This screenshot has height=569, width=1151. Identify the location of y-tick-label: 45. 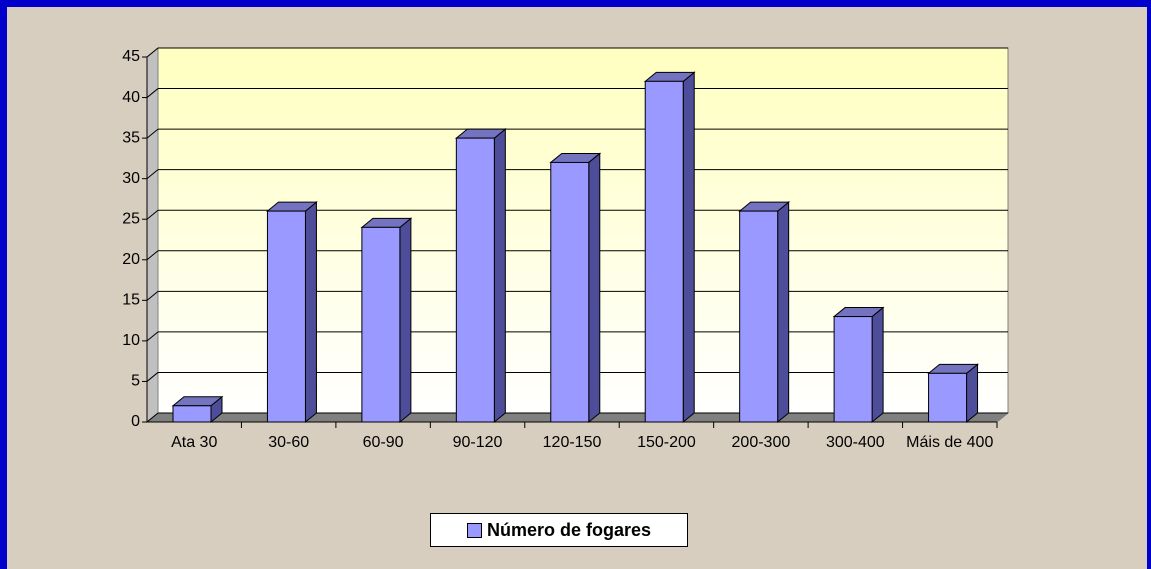
(131, 56).